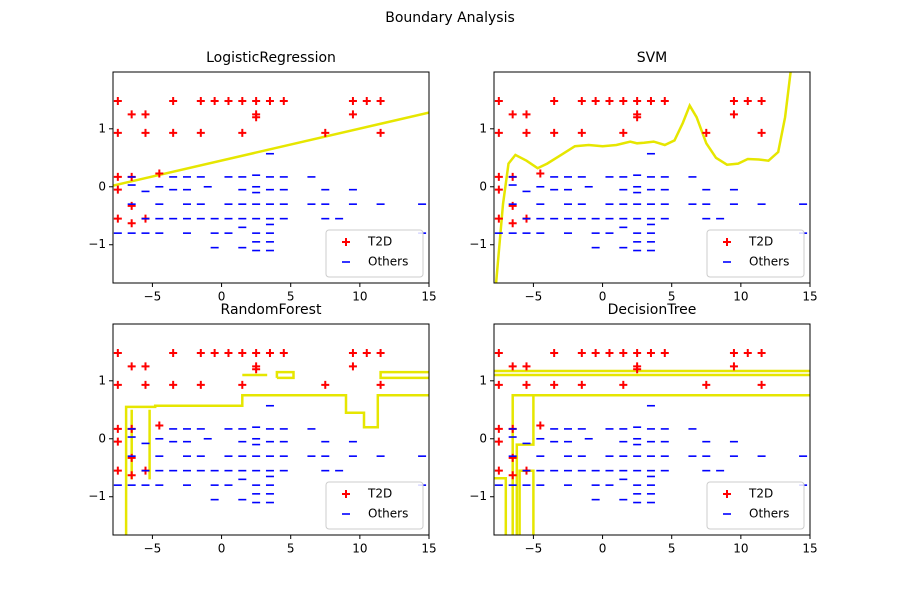 Image resolution: width=900 pixels, height=600 pixels. Describe the element at coordinates (271, 310) in the screenshot. I see `subplot-title: RandomForest` at that location.